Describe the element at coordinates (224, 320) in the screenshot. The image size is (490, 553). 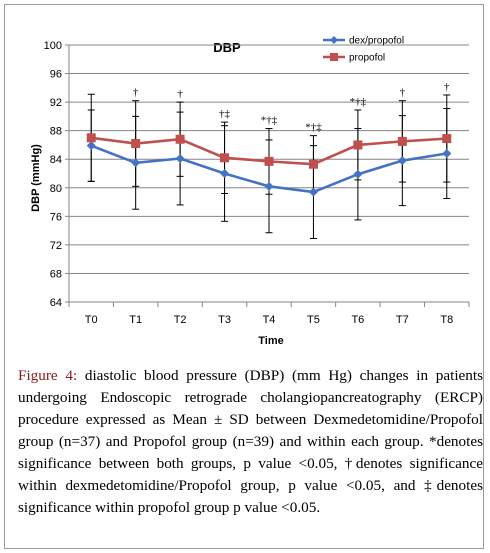
I see `x-tick-label-t3: T3` at that location.